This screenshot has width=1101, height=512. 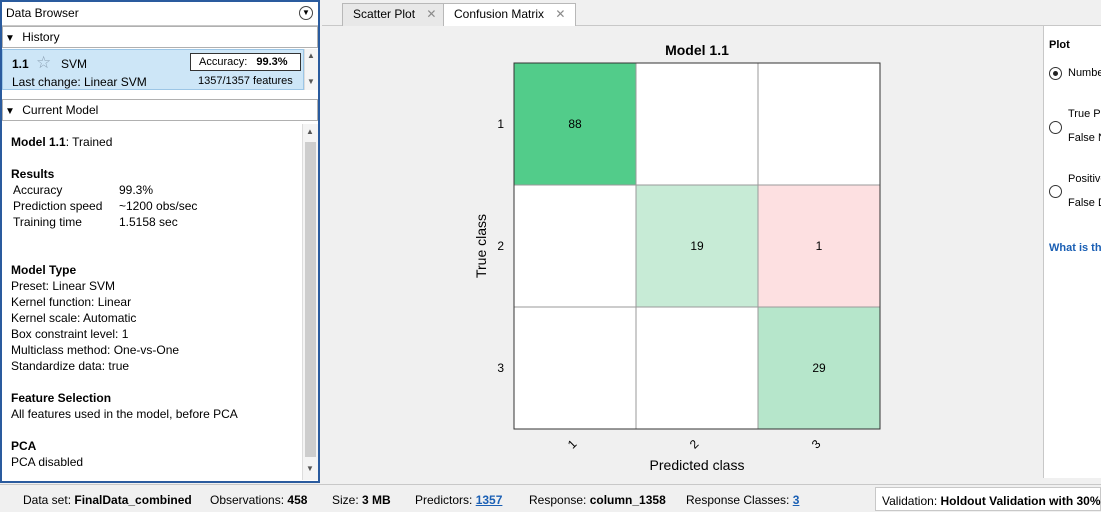 I want to click on pca-heading: PCA, so click(x=24, y=446).